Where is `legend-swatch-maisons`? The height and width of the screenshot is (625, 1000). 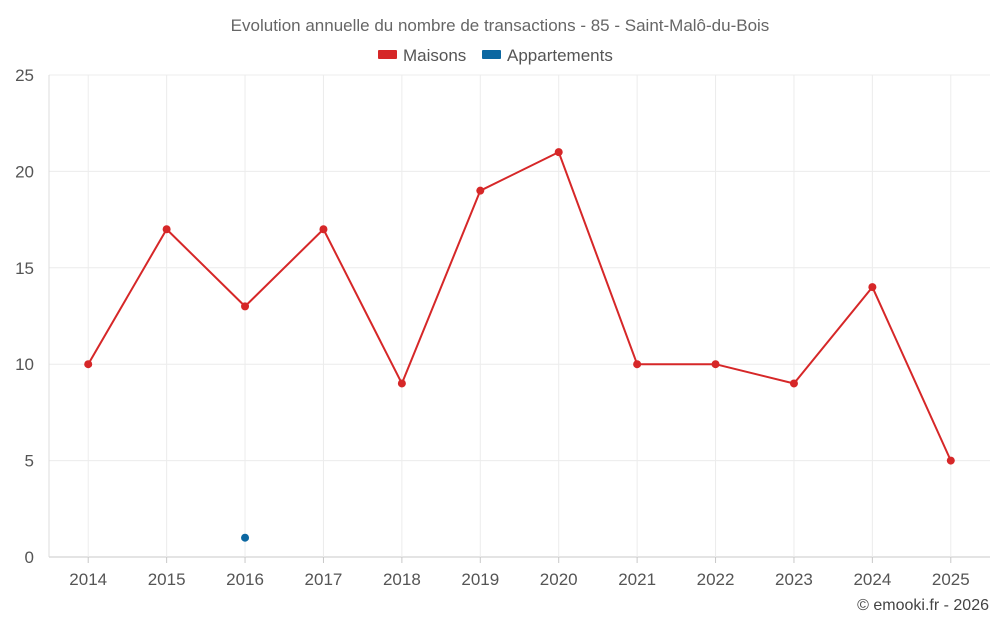
legend-swatch-maisons is located at coordinates (387, 54).